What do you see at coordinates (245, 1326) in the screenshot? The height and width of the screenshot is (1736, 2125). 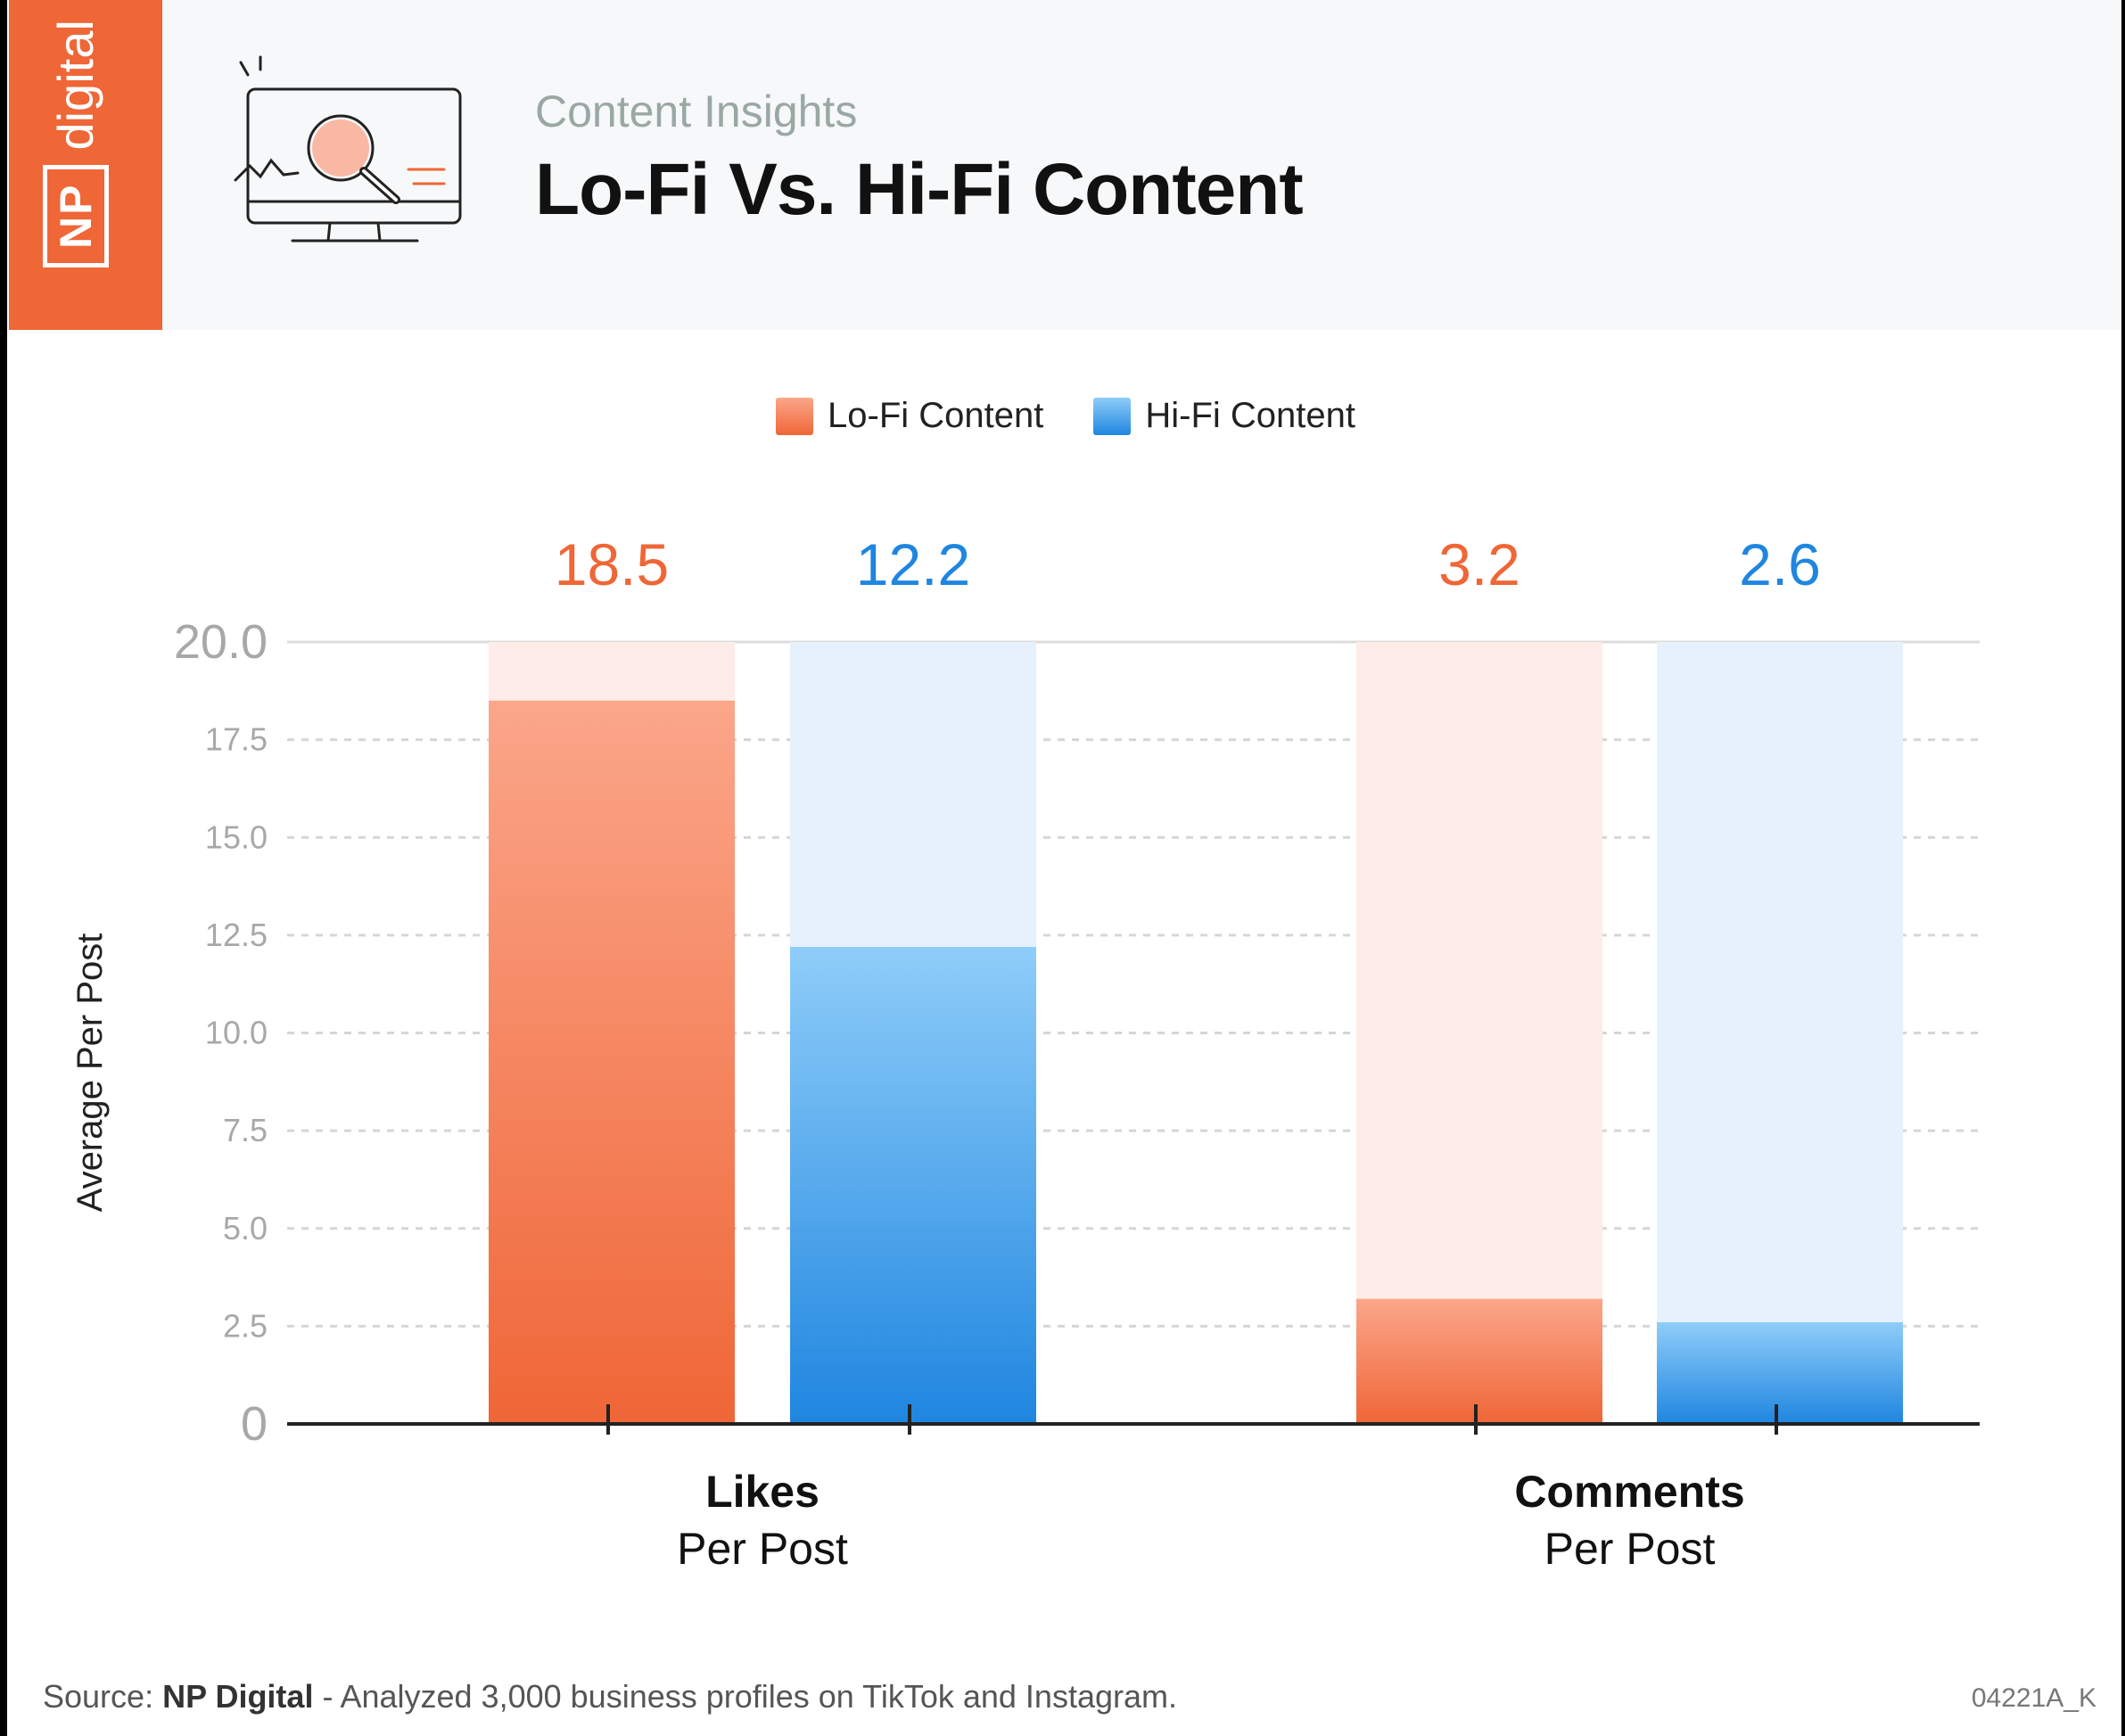 I see `y-tick-label: 2.5` at bounding box center [245, 1326].